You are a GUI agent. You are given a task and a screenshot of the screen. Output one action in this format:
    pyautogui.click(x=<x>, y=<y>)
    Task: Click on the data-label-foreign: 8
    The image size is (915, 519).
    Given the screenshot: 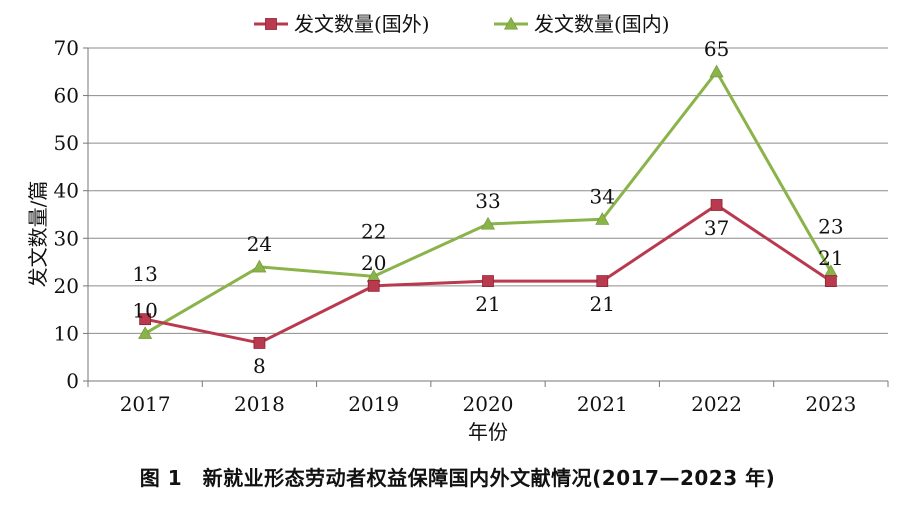 What is the action you would take?
    pyautogui.click(x=259, y=366)
    